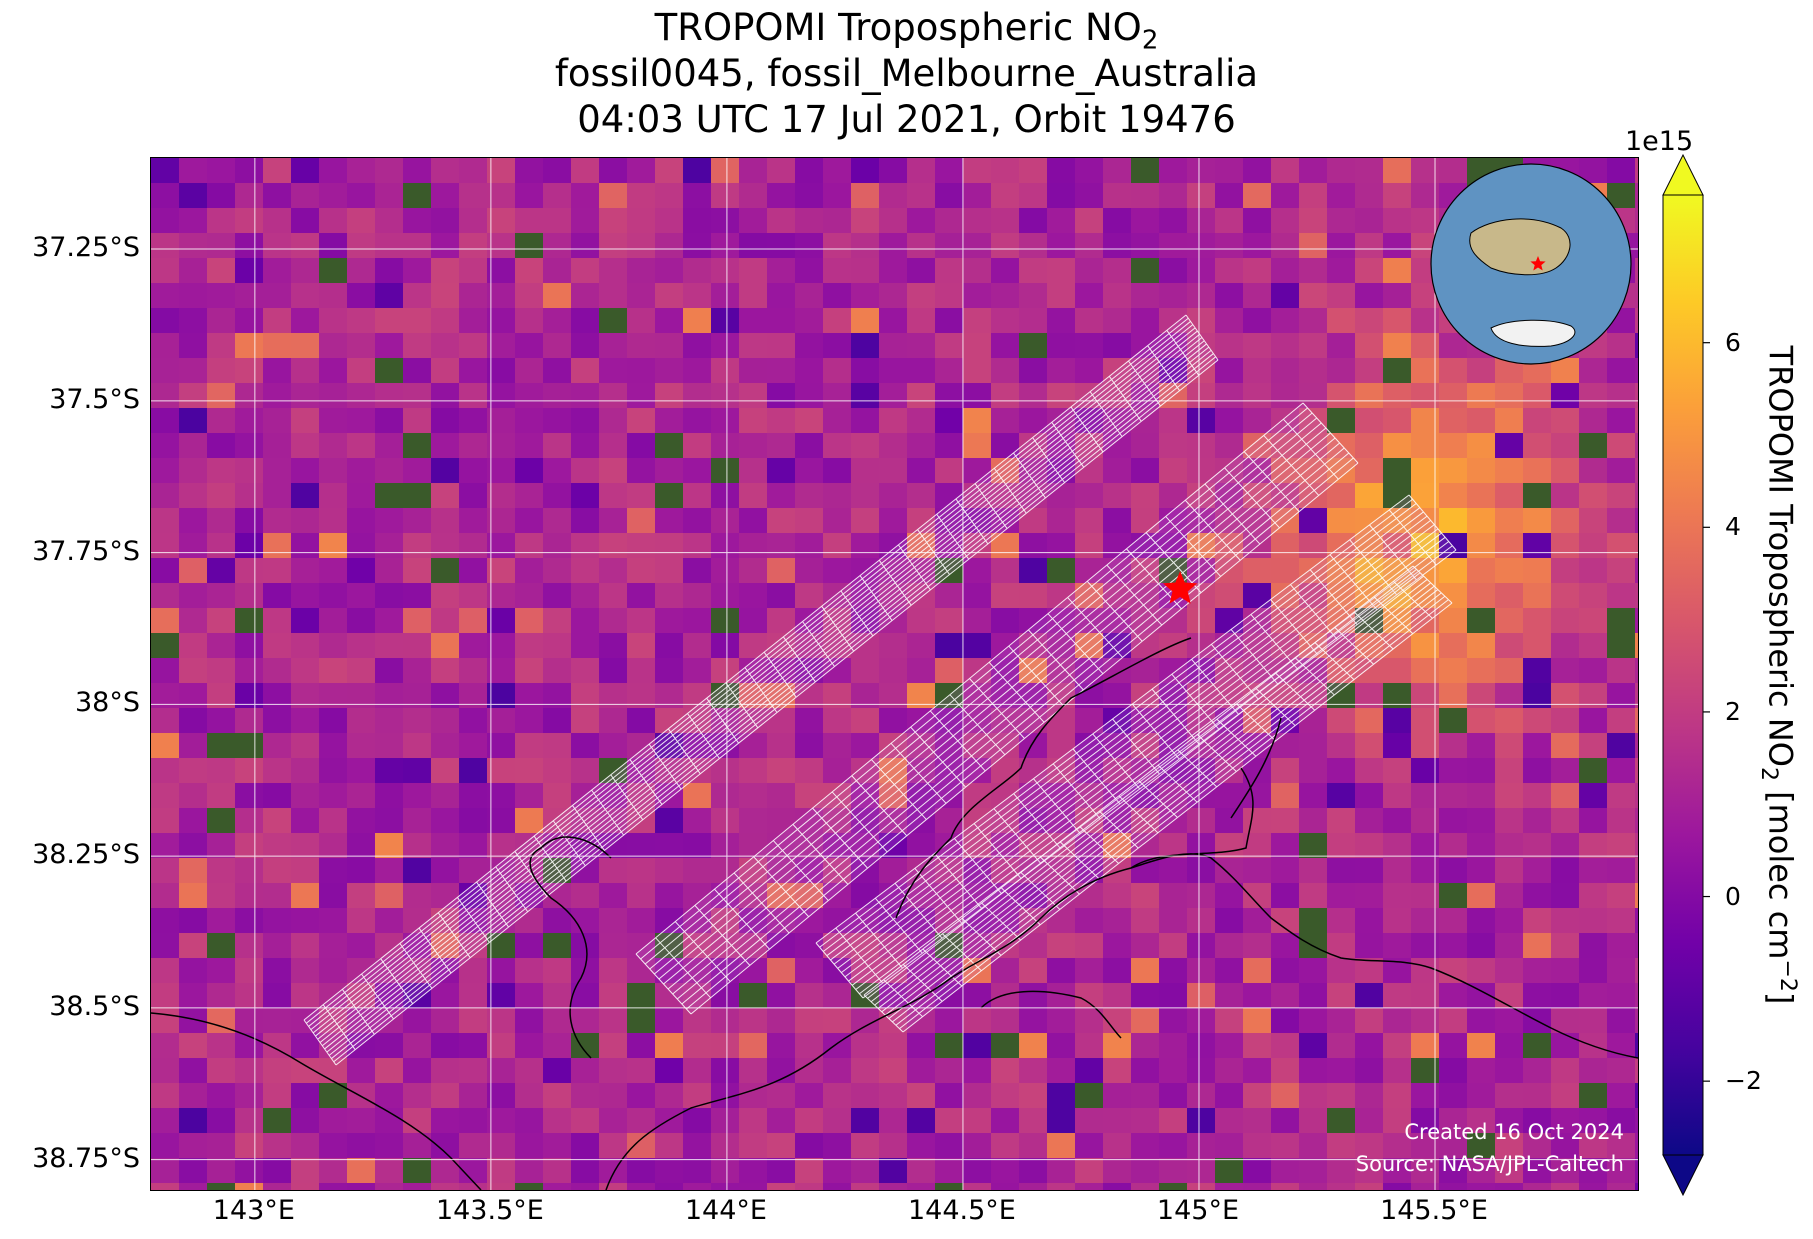 The image size is (1813, 1239). What do you see at coordinates (1683, 174) in the screenshot?
I see `colorbar-max-extend` at bounding box center [1683, 174].